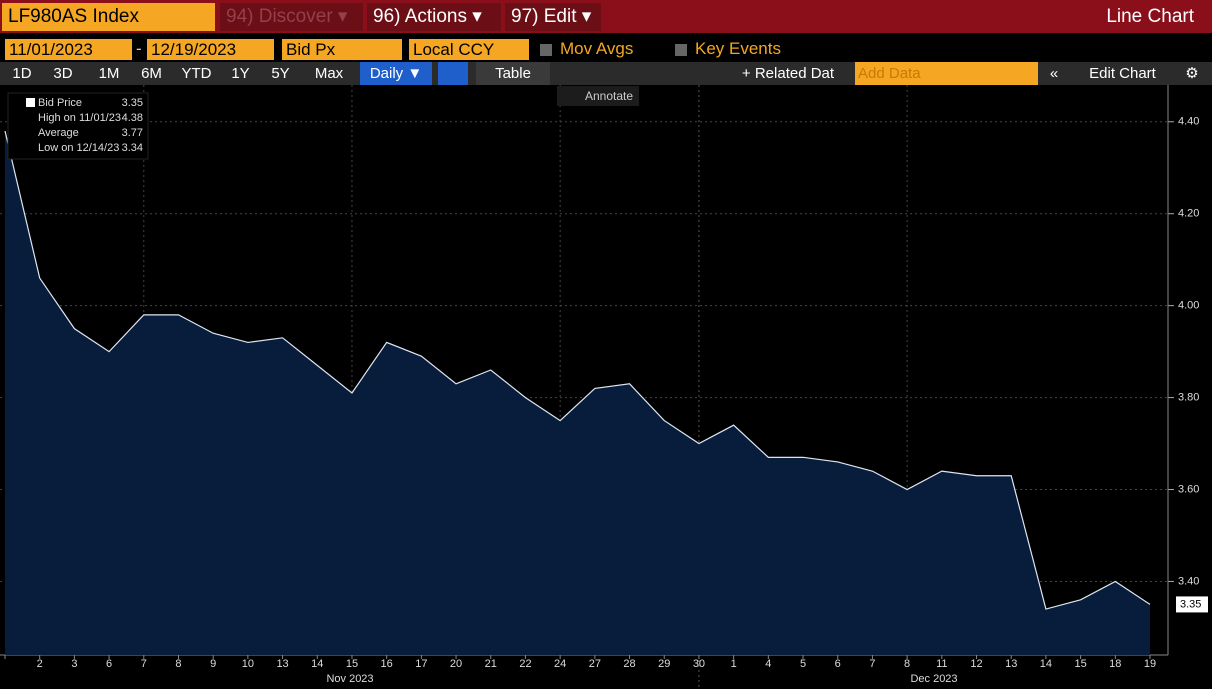 This screenshot has width=1212, height=689. What do you see at coordinates (40, 664) in the screenshot?
I see `x-tick-label: 2` at bounding box center [40, 664].